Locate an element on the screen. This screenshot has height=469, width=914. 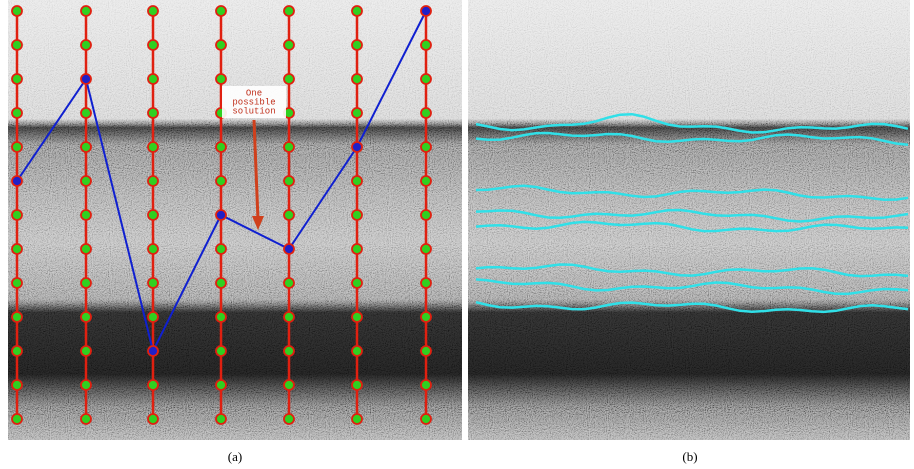
annotation-text: possible is located at coordinates (253, 102).